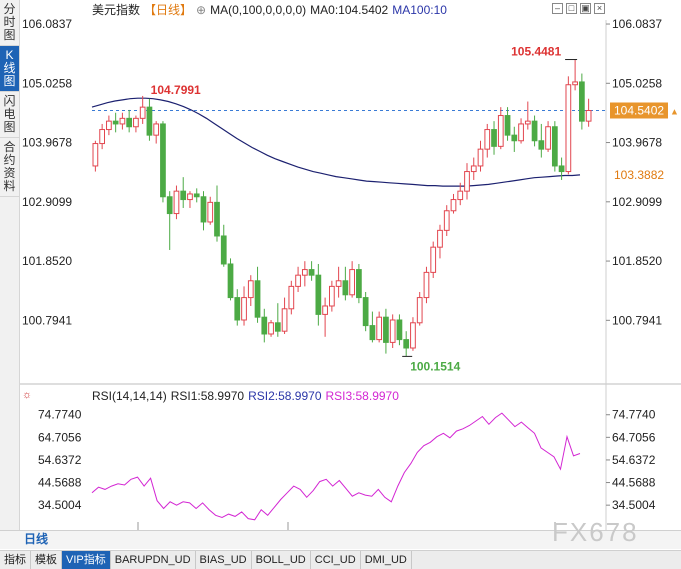  I want to click on restore-icon: □, so click(571, 8).